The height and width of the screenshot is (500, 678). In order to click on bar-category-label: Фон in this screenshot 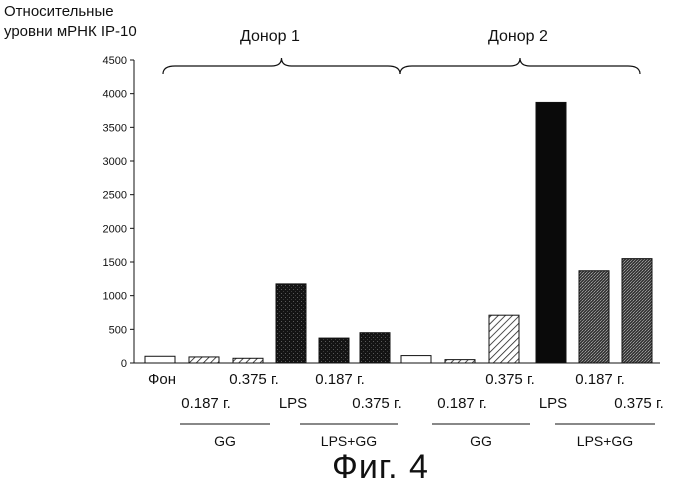, I will do `click(162, 379)`.